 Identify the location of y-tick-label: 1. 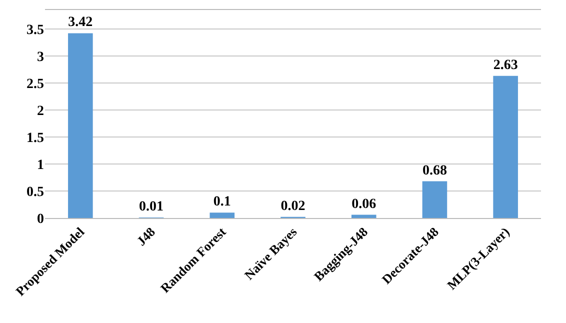
(40, 165).